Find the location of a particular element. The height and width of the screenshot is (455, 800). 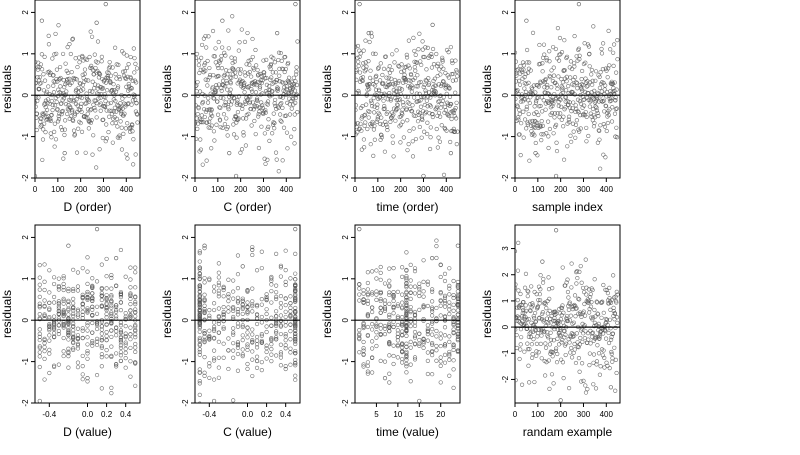

y-tick-label: 0 is located at coordinates (185, 94).